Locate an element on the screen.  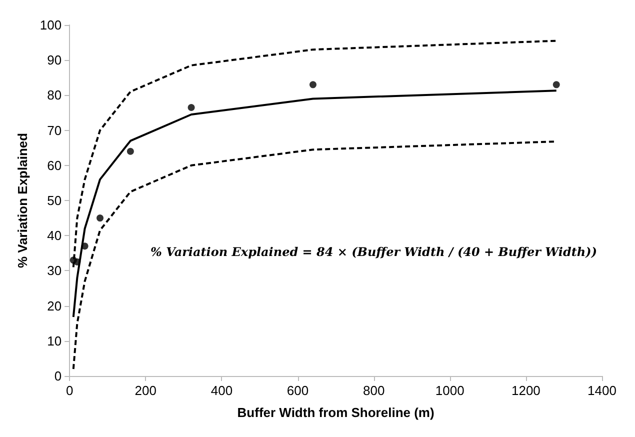
y-tick-label: 60 is located at coordinates (54, 165).